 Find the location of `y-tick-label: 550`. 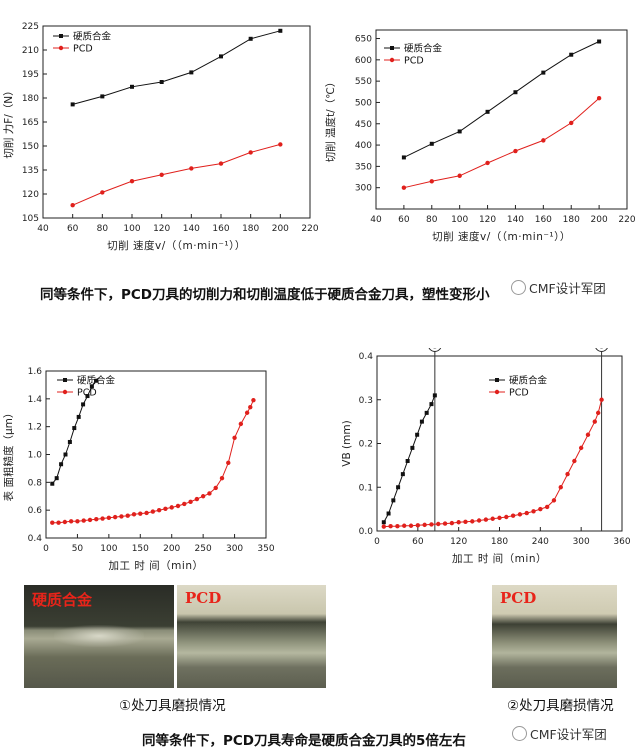

y-tick-label: 550 is located at coordinates (363, 82).